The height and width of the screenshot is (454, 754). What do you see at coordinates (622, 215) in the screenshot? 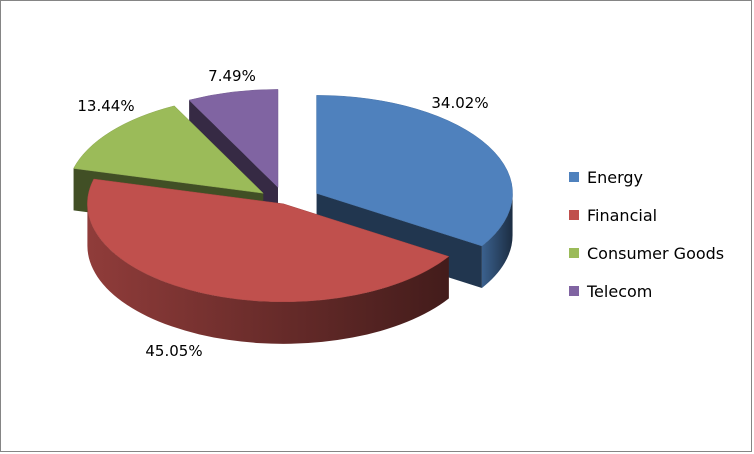
I see `legend-label-financial: Financial` at bounding box center [622, 215].